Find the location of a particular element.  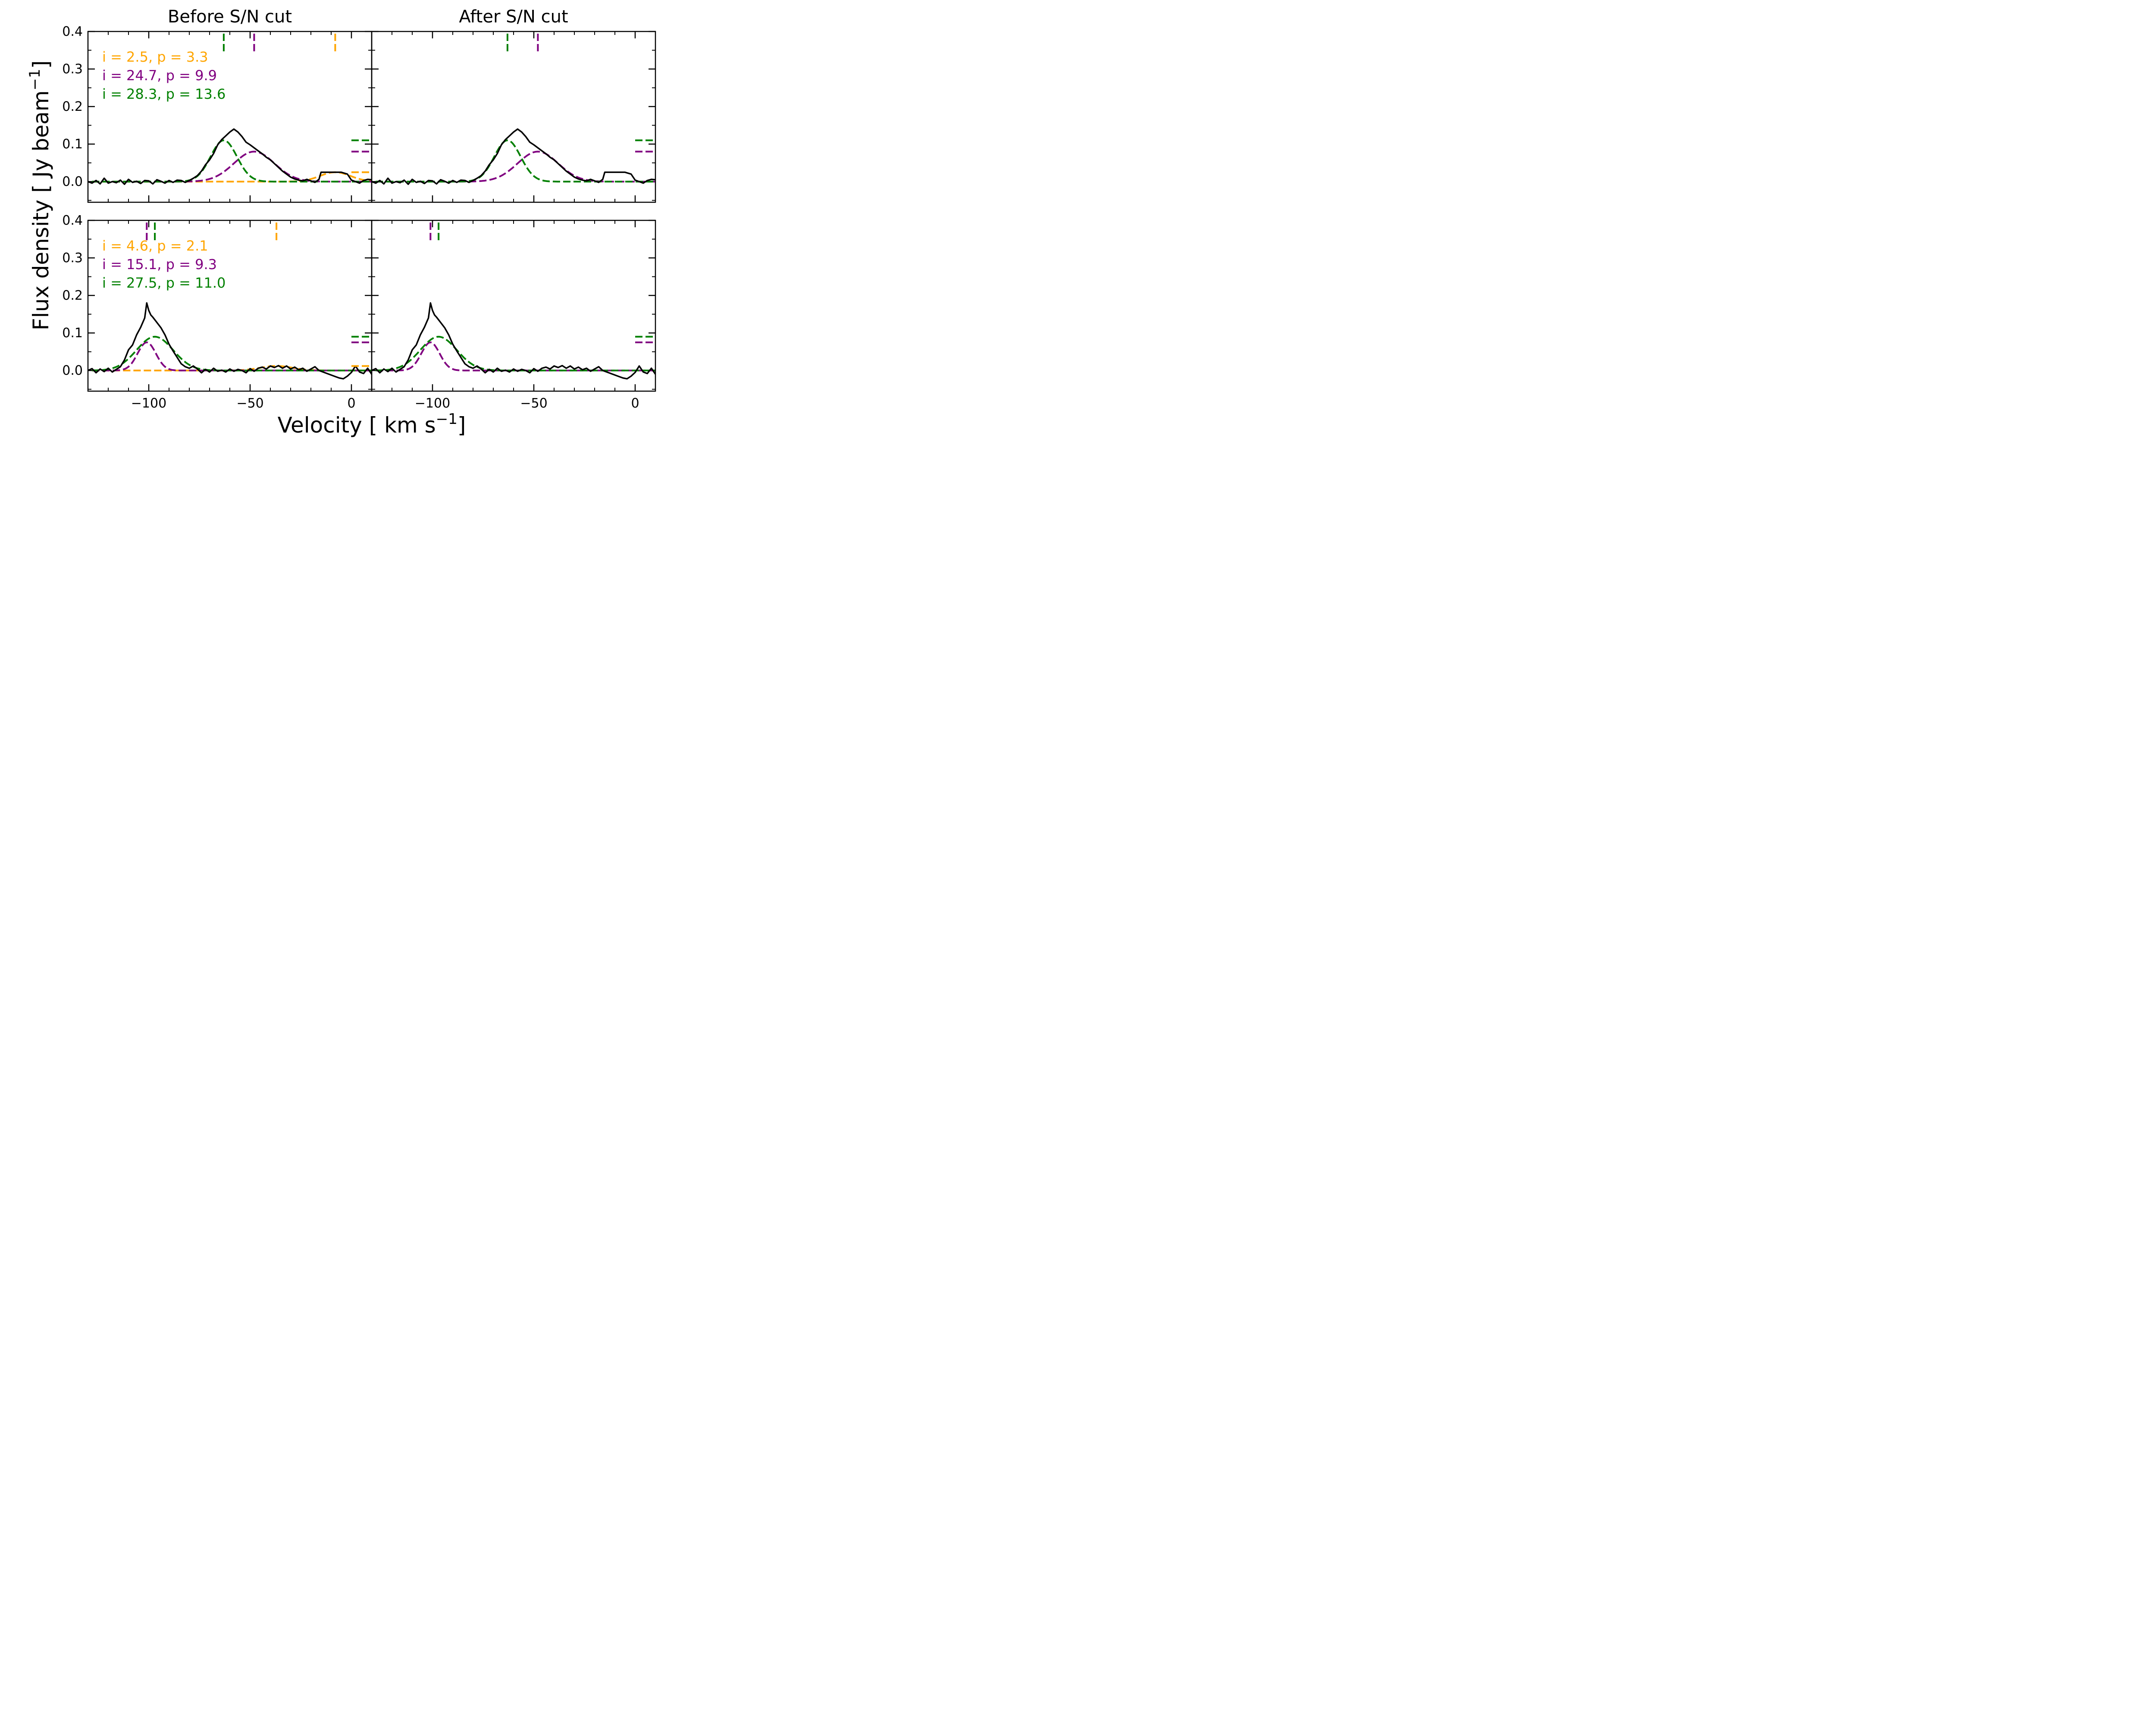

fit-annotation-orange: i = 2.5, p = 3.3 is located at coordinates (155, 57).